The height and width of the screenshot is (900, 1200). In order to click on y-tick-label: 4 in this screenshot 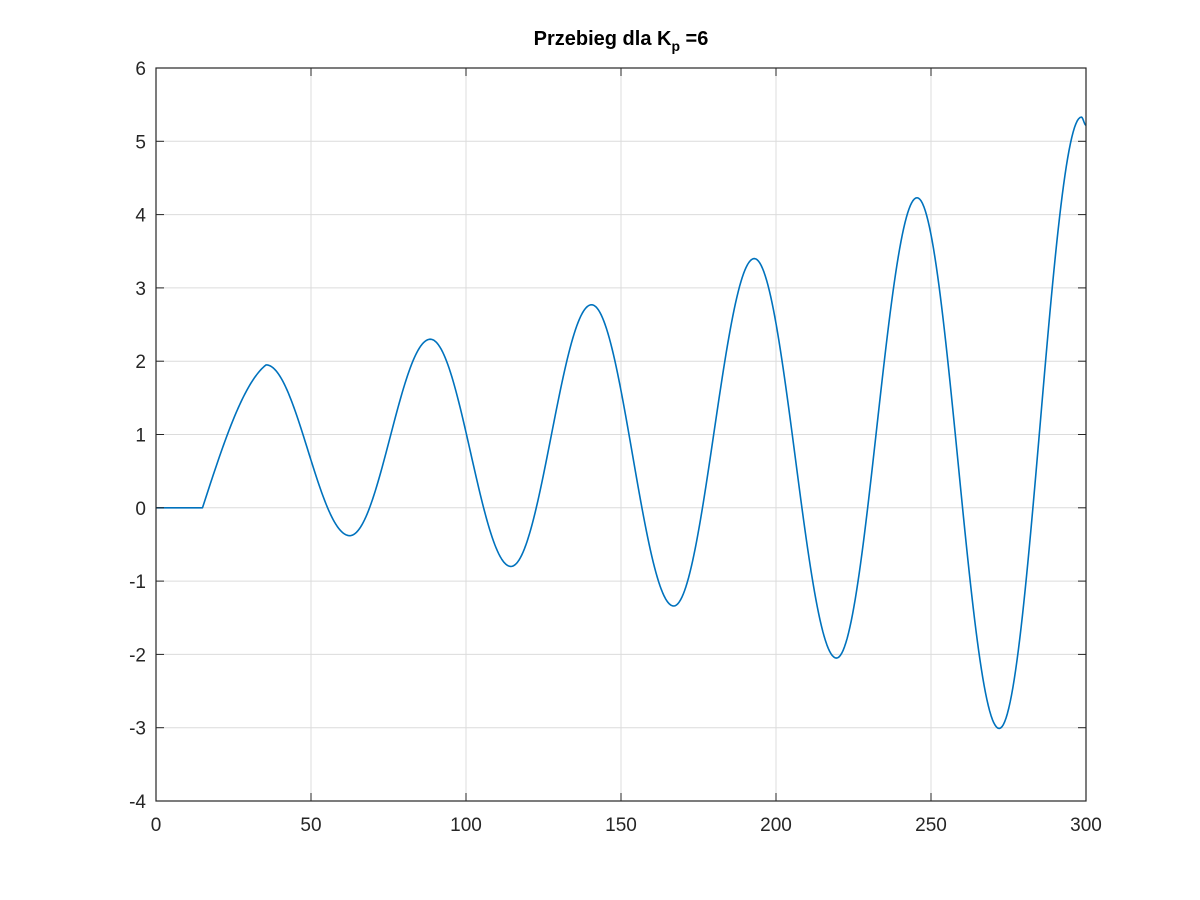, I will do `click(140, 216)`.